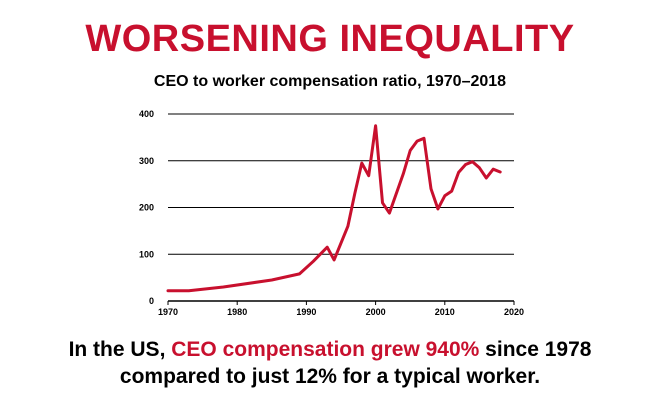 The height and width of the screenshot is (420, 660). Describe the element at coordinates (146, 161) in the screenshot. I see `y-tick-label: 300` at that location.